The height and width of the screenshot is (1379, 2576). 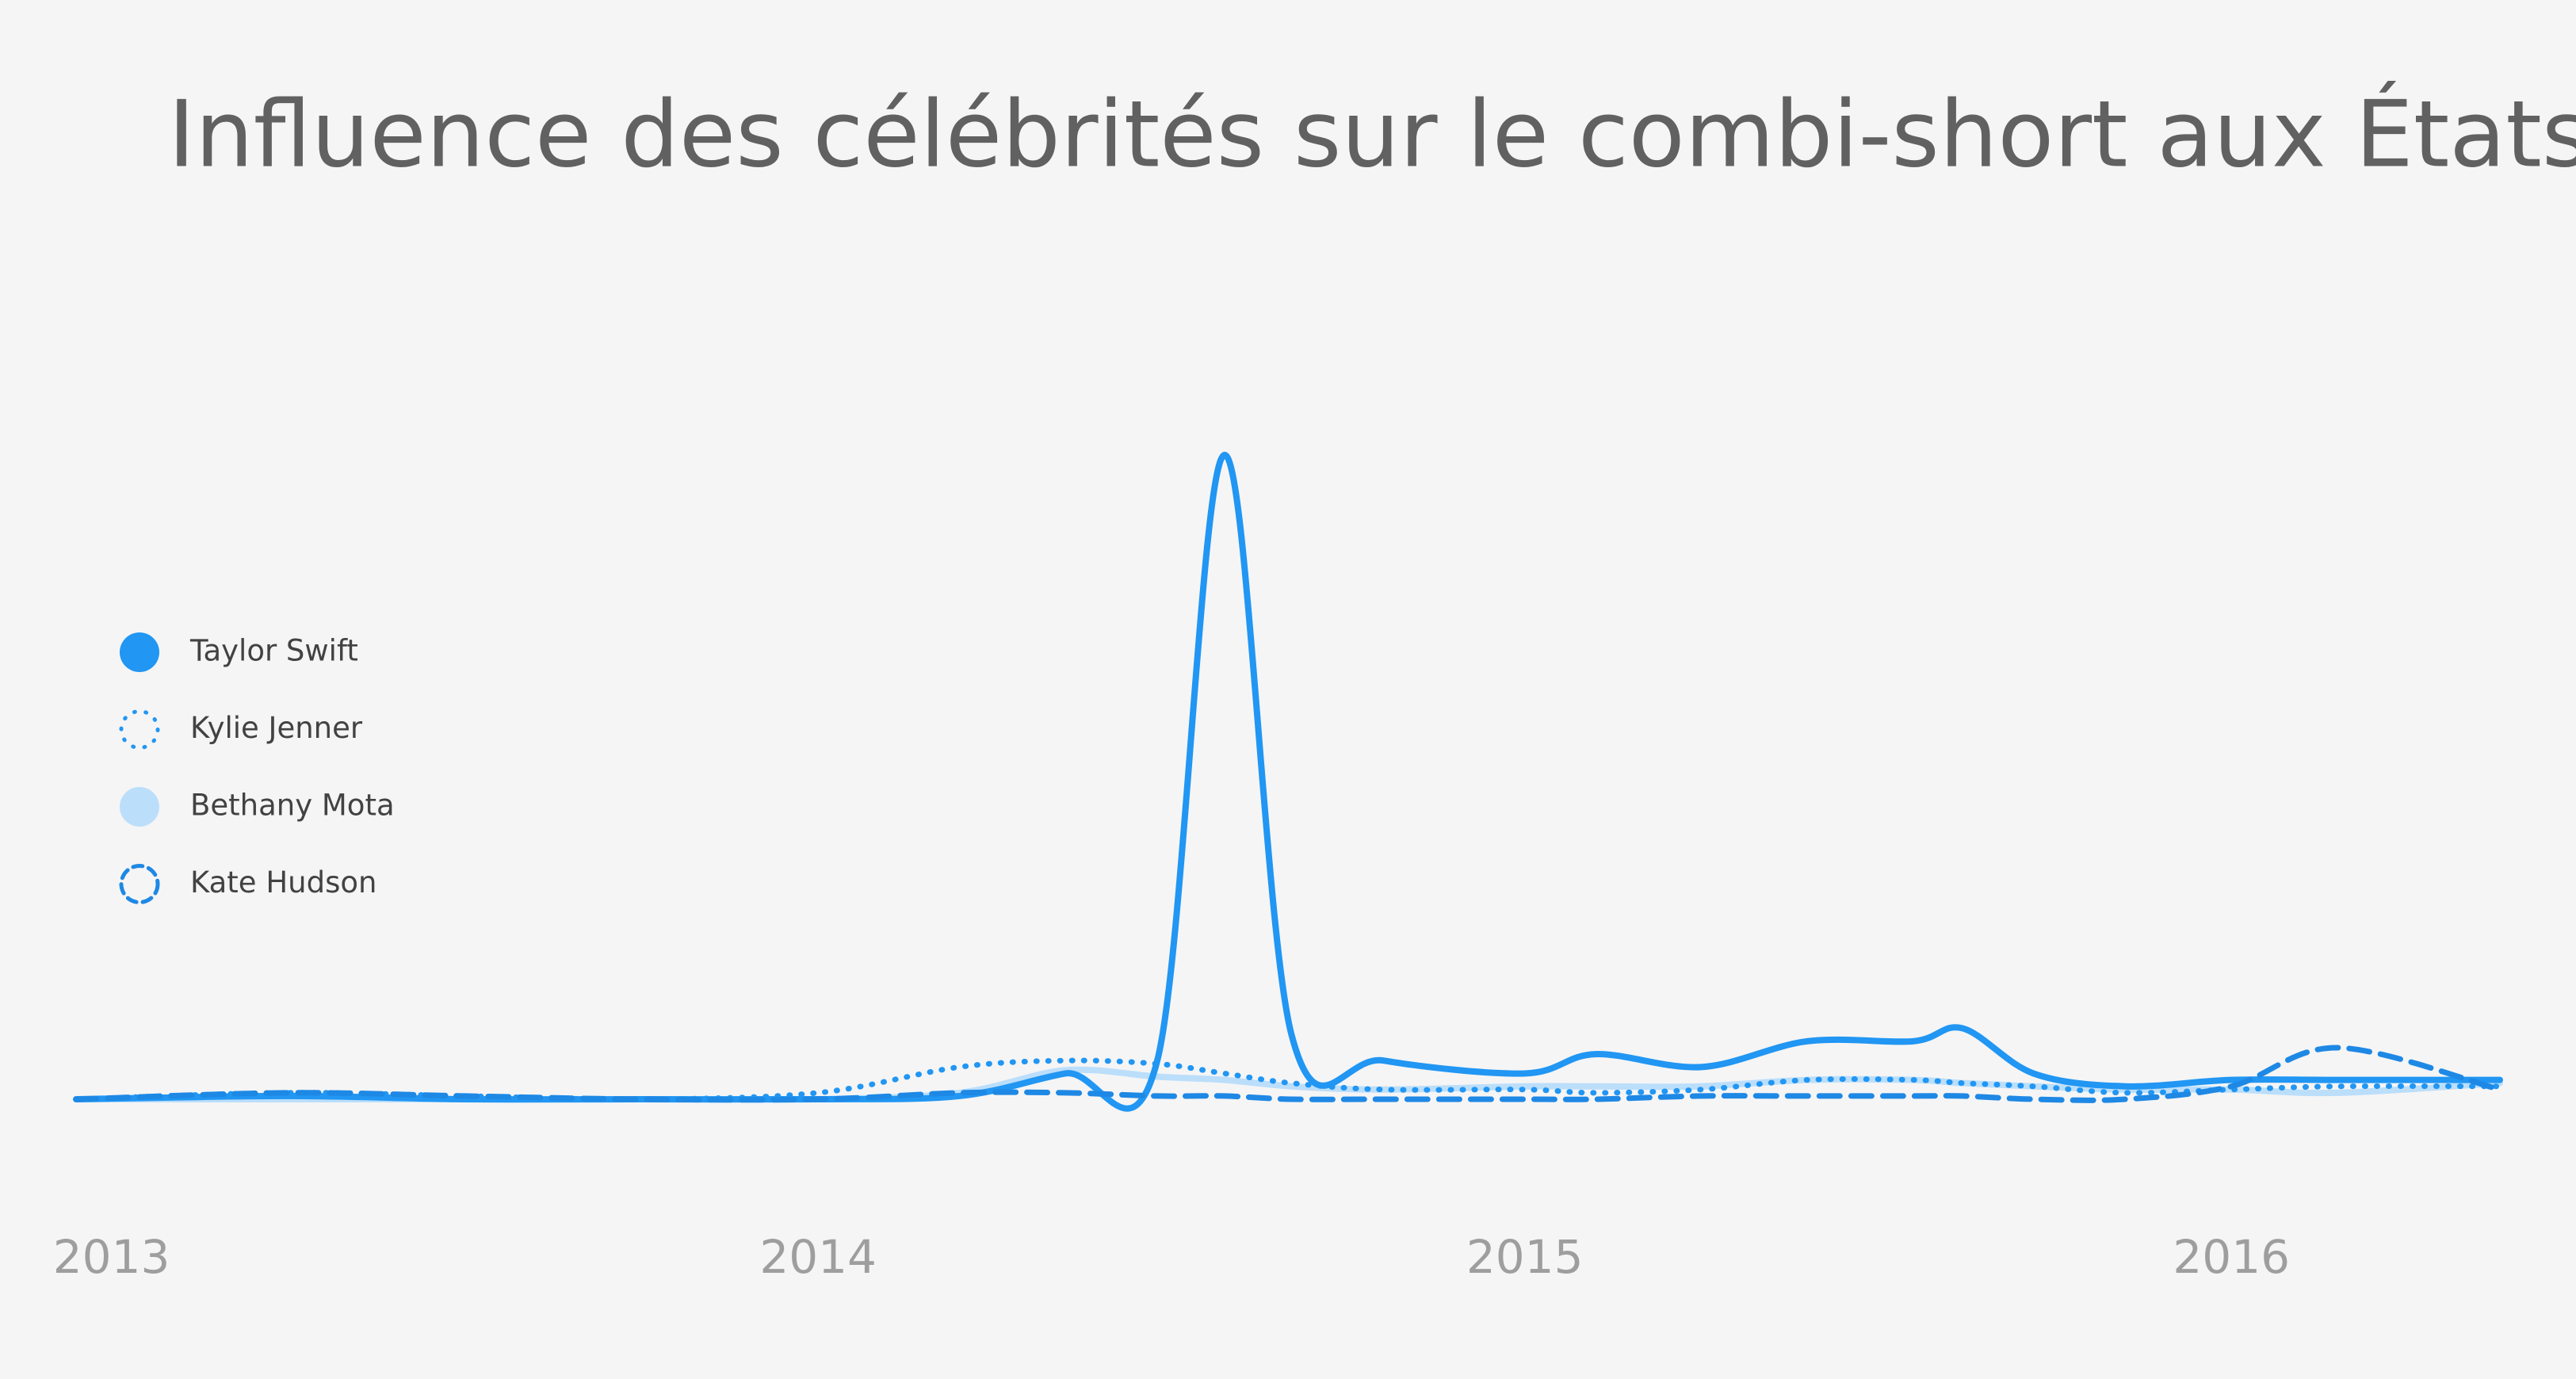 I want to click on legend-label: Bethany Mota, so click(x=292, y=806).